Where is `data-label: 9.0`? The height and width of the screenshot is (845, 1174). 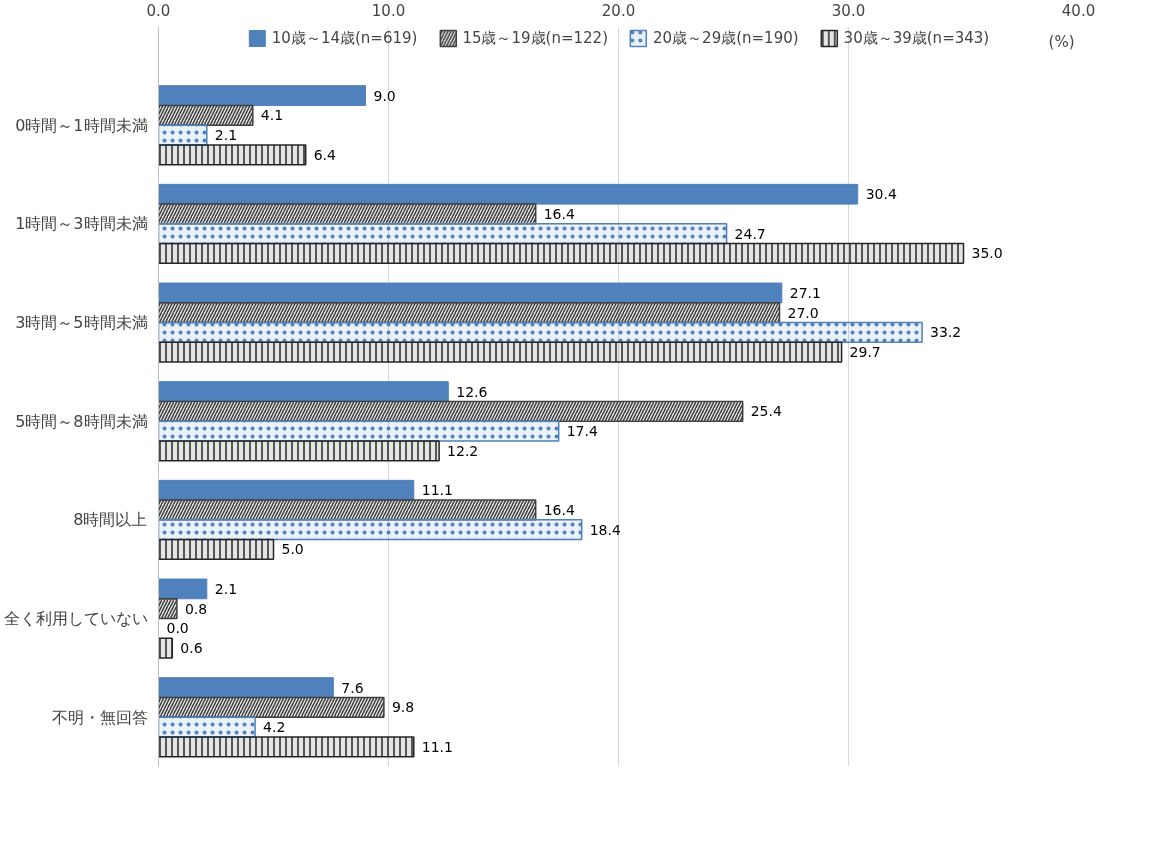 data-label: 9.0 is located at coordinates (384, 95).